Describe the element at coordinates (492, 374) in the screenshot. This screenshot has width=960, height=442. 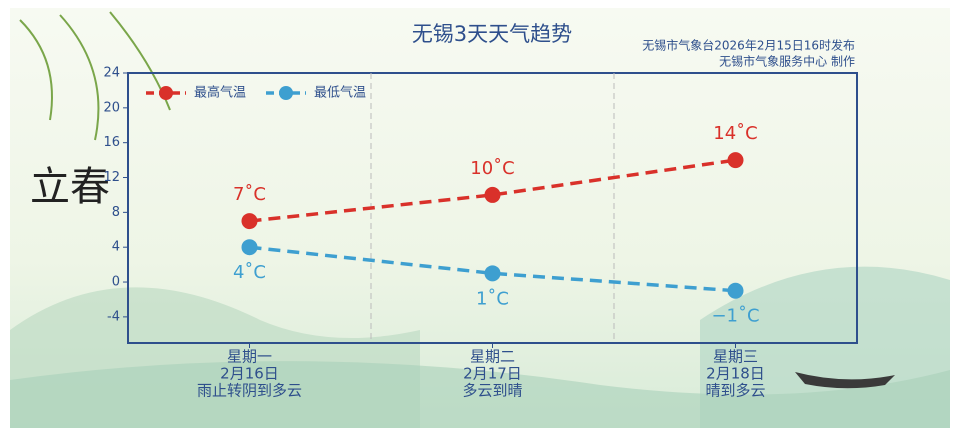
I see `date-label: 2月17日` at that location.